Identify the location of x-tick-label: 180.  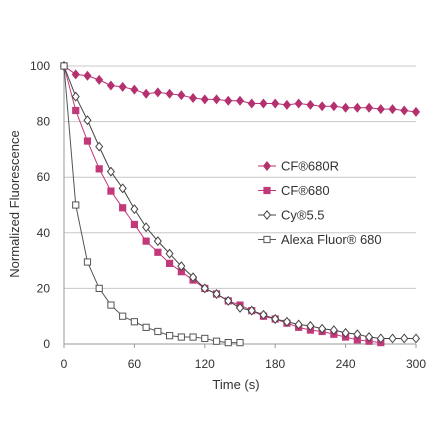
(275, 364).